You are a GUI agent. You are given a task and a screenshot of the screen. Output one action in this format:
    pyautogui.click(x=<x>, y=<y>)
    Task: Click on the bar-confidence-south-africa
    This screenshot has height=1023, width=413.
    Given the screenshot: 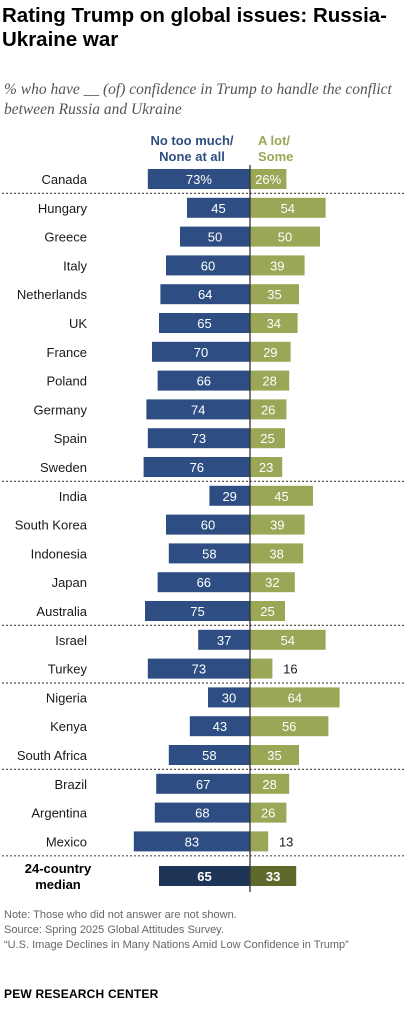 What is the action you would take?
    pyautogui.click(x=274, y=755)
    